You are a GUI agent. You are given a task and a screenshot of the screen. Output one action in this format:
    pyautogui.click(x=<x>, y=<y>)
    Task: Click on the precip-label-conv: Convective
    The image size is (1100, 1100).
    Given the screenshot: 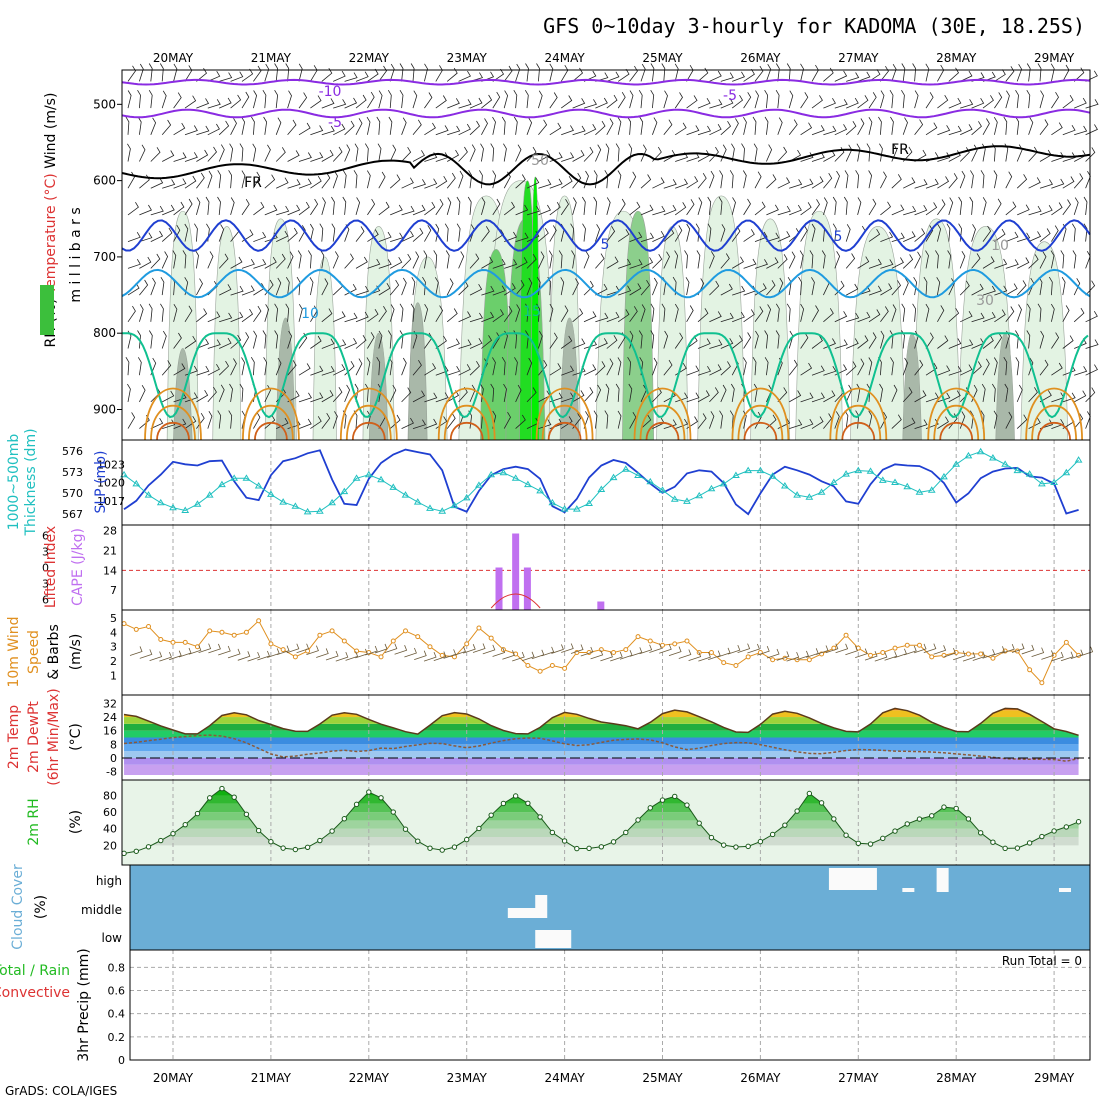 What is the action you would take?
    pyautogui.click(x=35, y=993)
    